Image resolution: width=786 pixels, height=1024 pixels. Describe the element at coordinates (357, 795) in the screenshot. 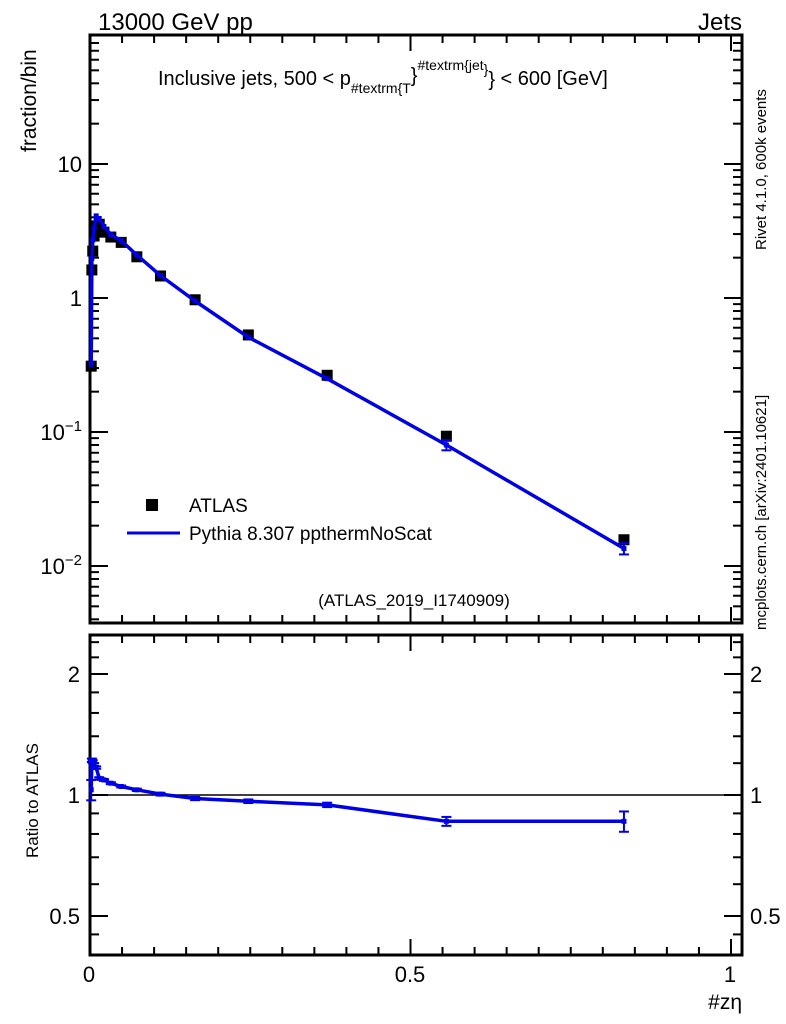

I see `ratio-curve` at that location.